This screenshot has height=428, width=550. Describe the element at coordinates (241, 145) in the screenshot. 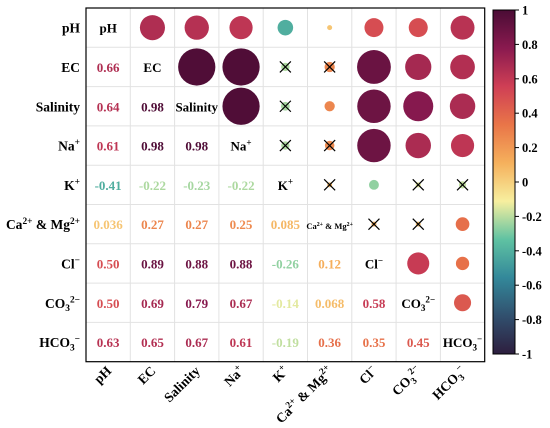

I see `diagonal-label: Na+` at that location.